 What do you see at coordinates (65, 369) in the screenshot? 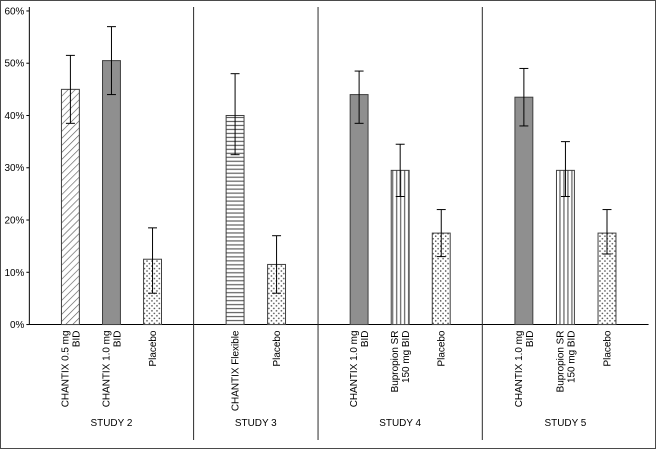
I see `bar-label: CHANTIX 0.5 mg` at bounding box center [65, 369].